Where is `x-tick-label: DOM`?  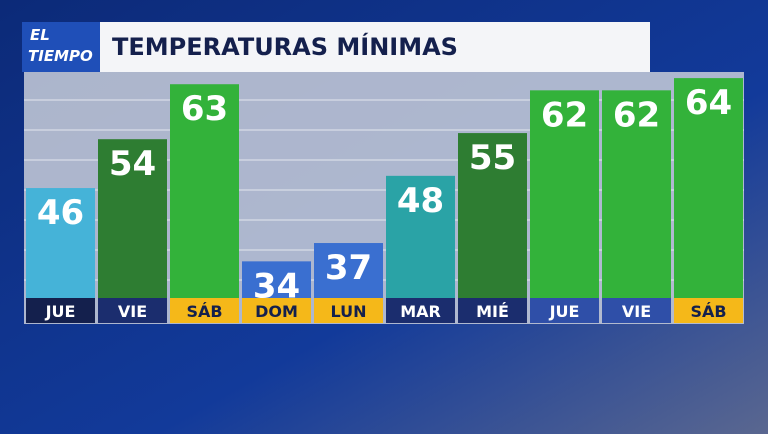
x-tick-label: DOM is located at coordinates (276, 311).